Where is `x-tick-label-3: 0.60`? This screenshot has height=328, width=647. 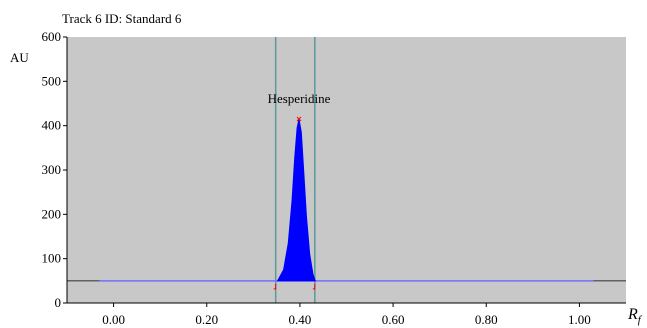 x-tick-label-3: 0.60 is located at coordinates (393, 319).